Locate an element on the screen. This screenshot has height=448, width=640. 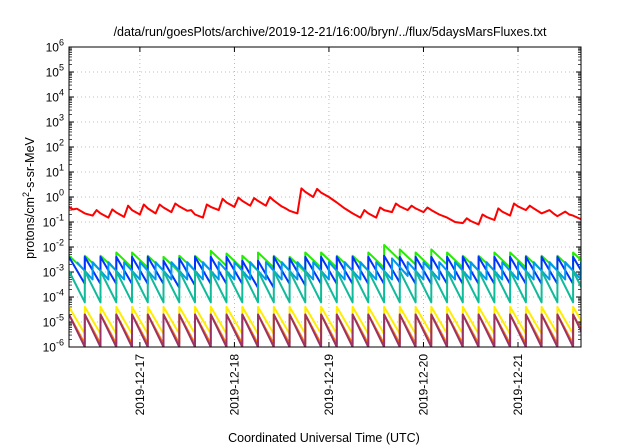
y-tick-label-exponent: -2 is located at coordinates (60, 243).